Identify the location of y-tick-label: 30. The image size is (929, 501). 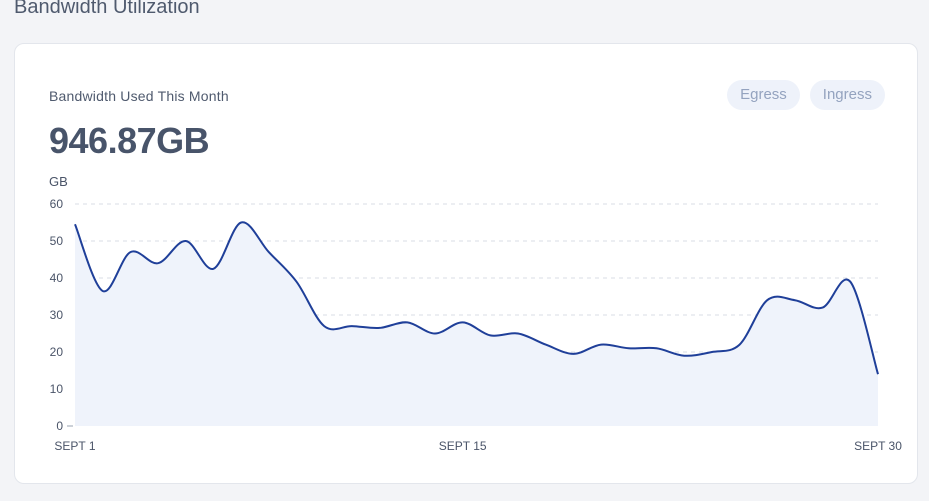
(57, 315).